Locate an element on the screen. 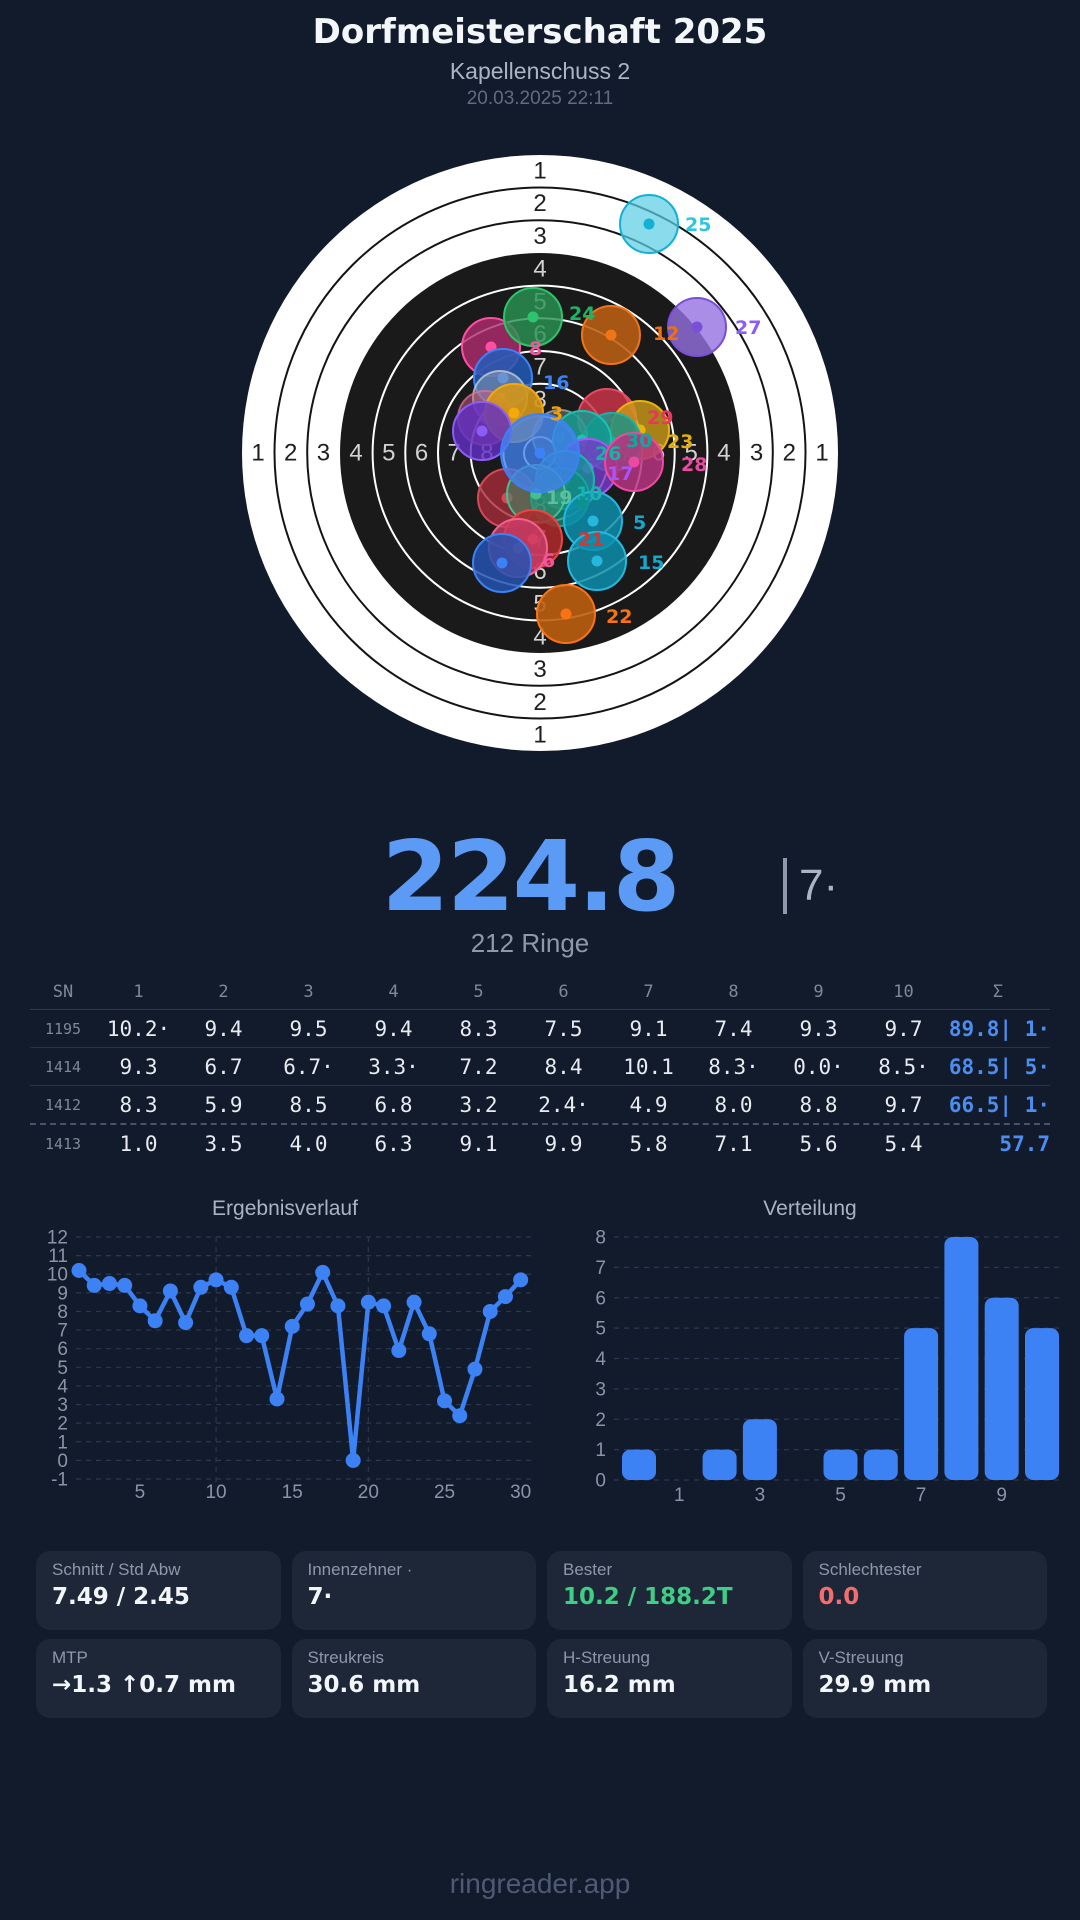 The image size is (1080, 1920). shot-number-label: 15 is located at coordinates (651, 562).